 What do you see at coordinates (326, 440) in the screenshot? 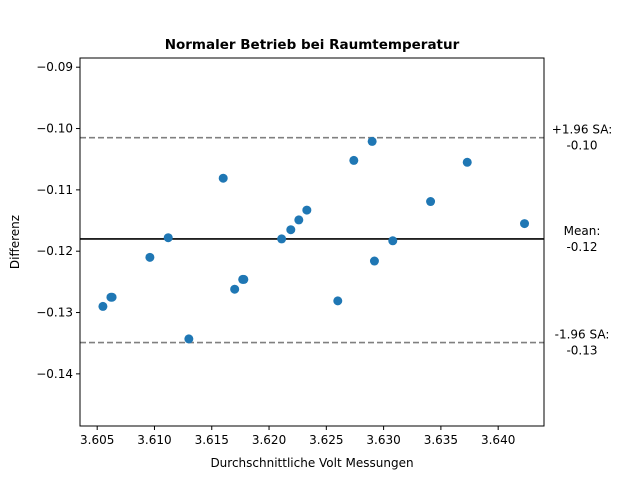
I see `x-tick-label: 3.625` at bounding box center [326, 440].